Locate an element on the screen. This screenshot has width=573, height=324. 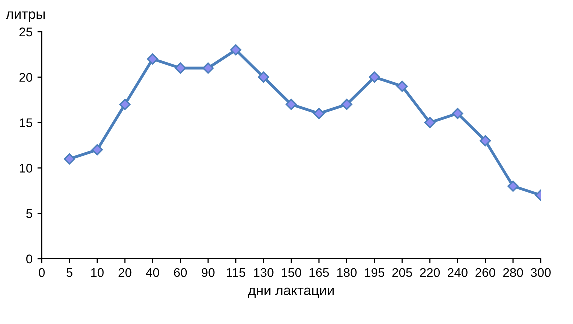
x-tick-label: 130 is located at coordinates (264, 273).